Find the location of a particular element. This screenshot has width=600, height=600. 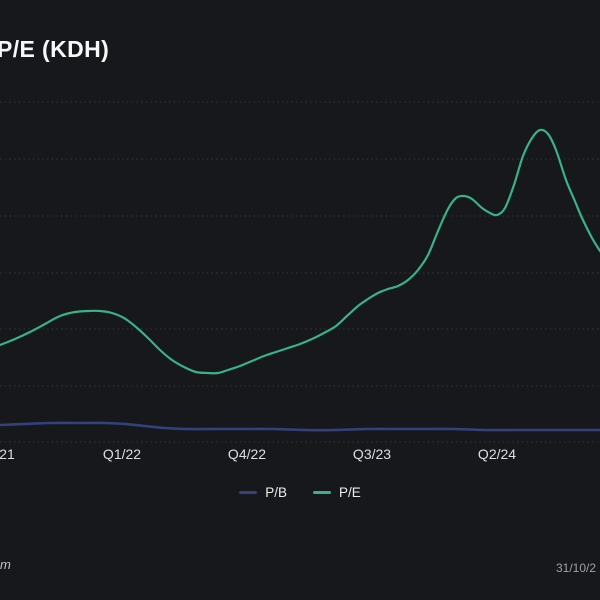

series-line-pb is located at coordinates (300, 426).